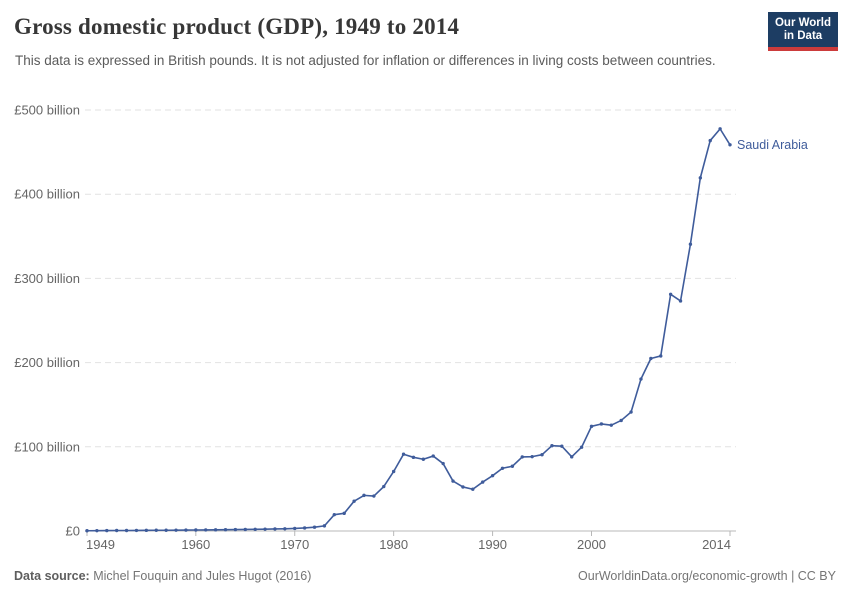 The image size is (850, 600). I want to click on y-axis-label: £400 billion, so click(47, 194).